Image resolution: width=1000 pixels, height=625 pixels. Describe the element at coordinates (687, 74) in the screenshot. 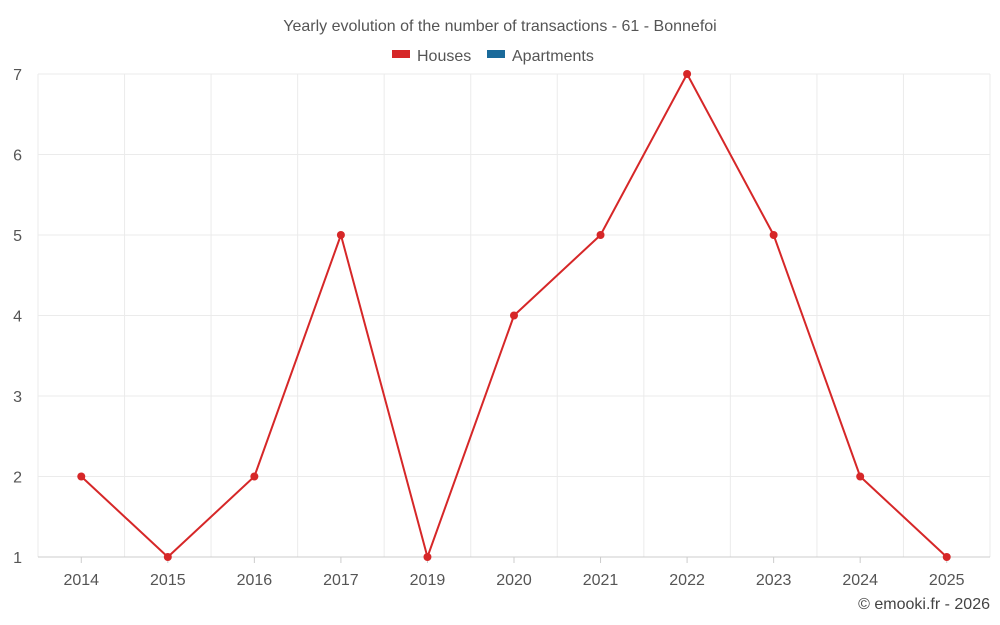

I see `data-point-houses-2022` at that location.